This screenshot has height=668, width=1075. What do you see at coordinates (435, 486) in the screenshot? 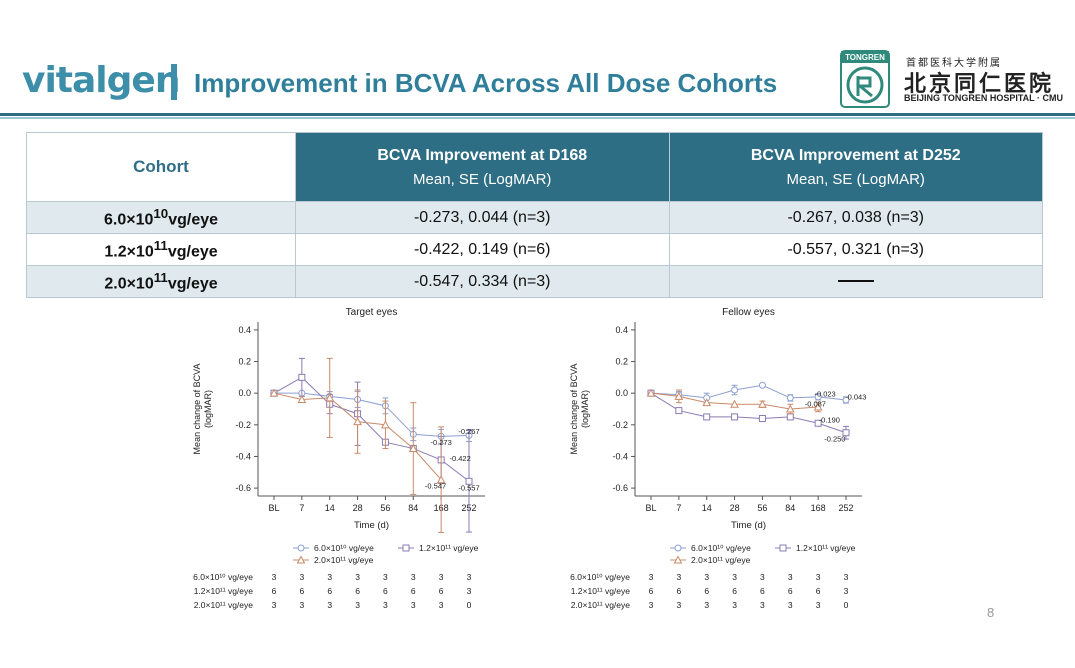
I see `data-label: -0.547` at bounding box center [435, 486].